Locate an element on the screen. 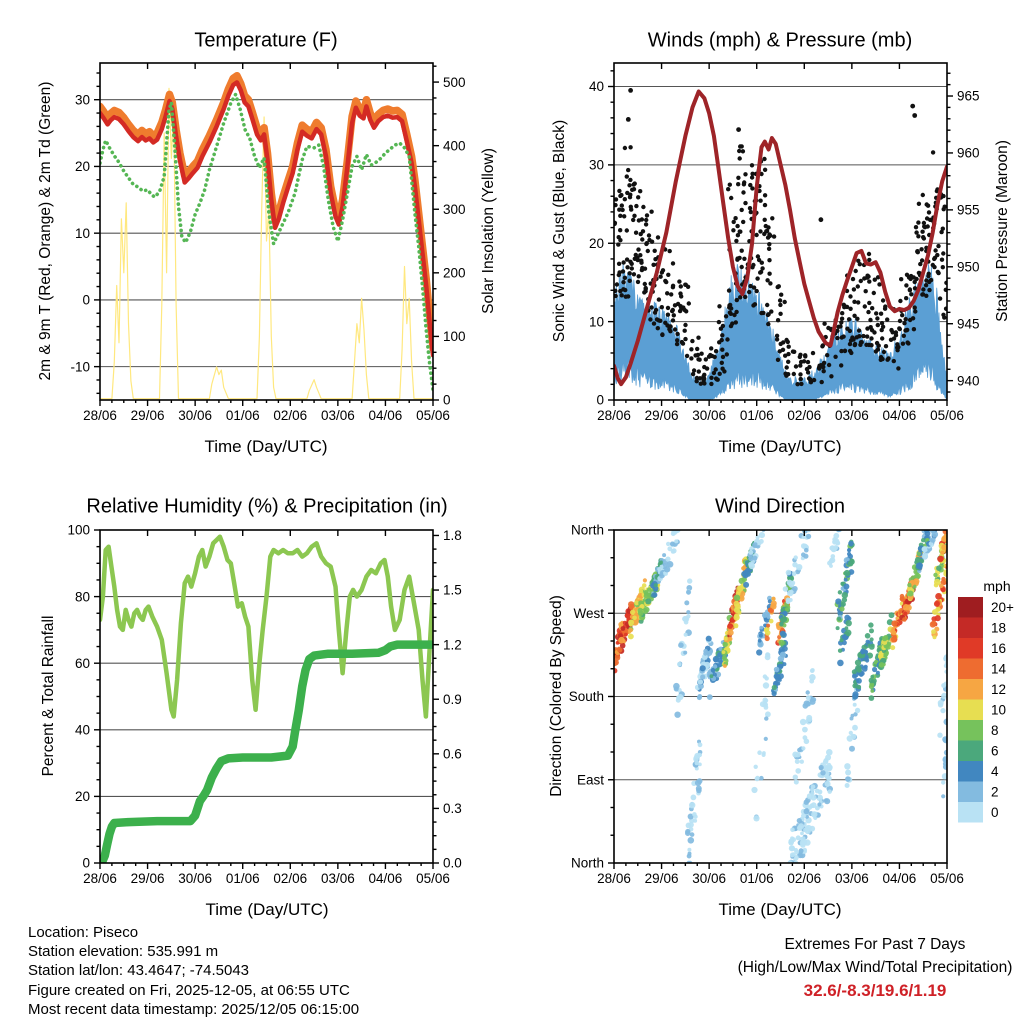  y-tick-label: 40 is located at coordinates (82, 730).